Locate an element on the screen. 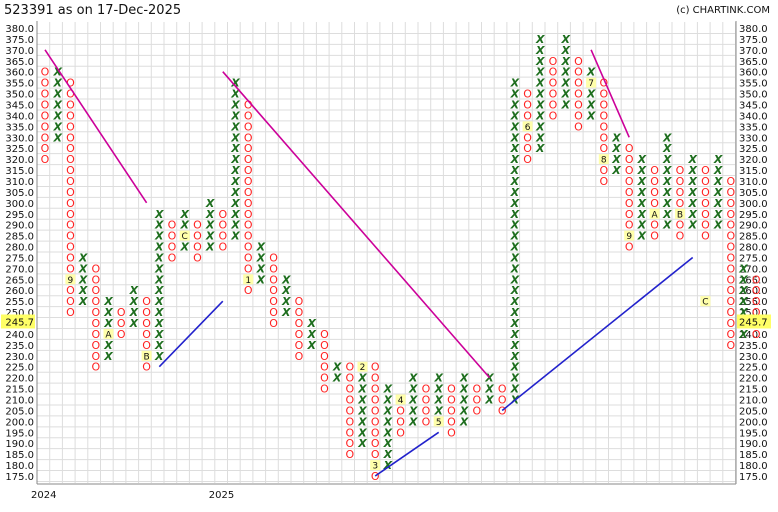 Image resolution: width=778 pixels, height=512 pixels. y-tick-label: 195.0 is located at coordinates (753, 433).